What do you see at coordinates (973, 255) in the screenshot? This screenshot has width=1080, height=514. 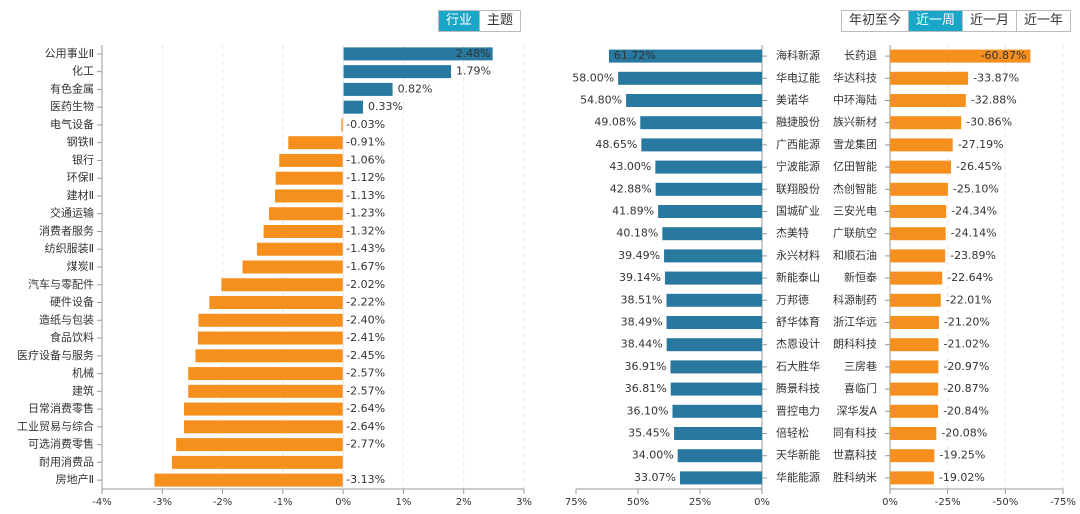 I see `bar-value-label: -23.89%` at bounding box center [973, 255].